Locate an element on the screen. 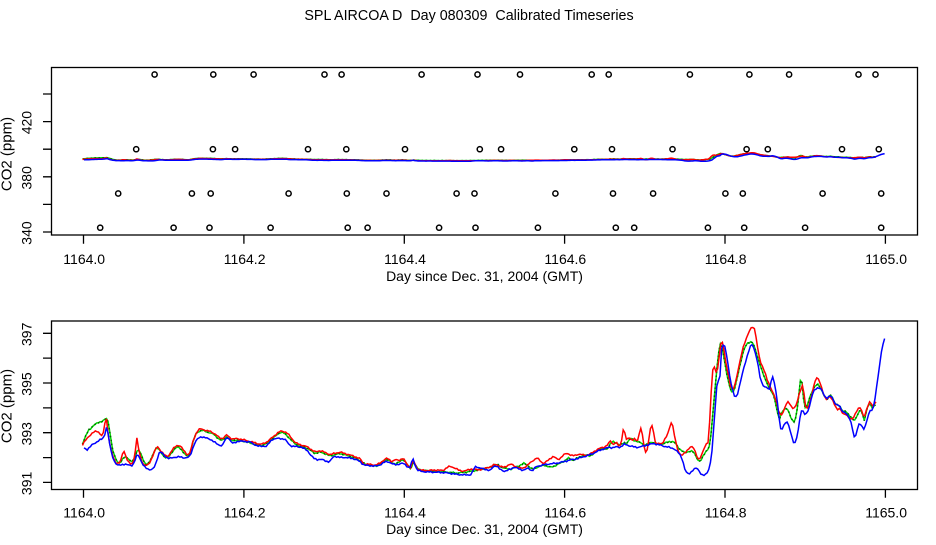  svg-text: 393 is located at coordinates (27, 434).